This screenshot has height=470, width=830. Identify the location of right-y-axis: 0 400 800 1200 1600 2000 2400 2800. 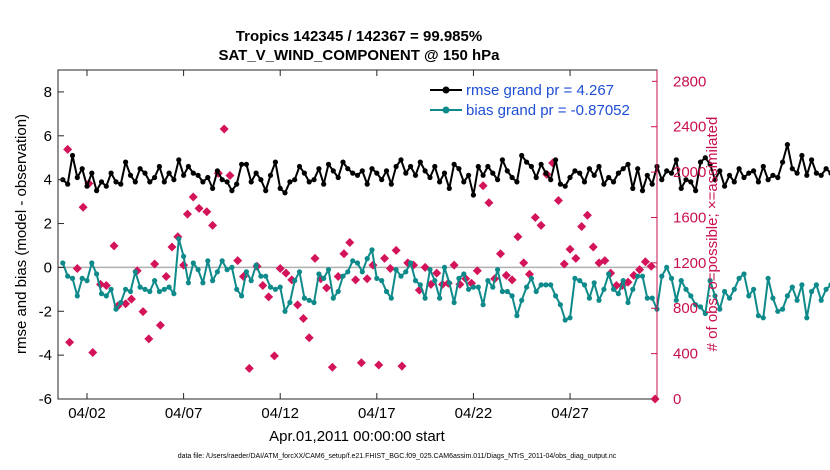
(678, 239).